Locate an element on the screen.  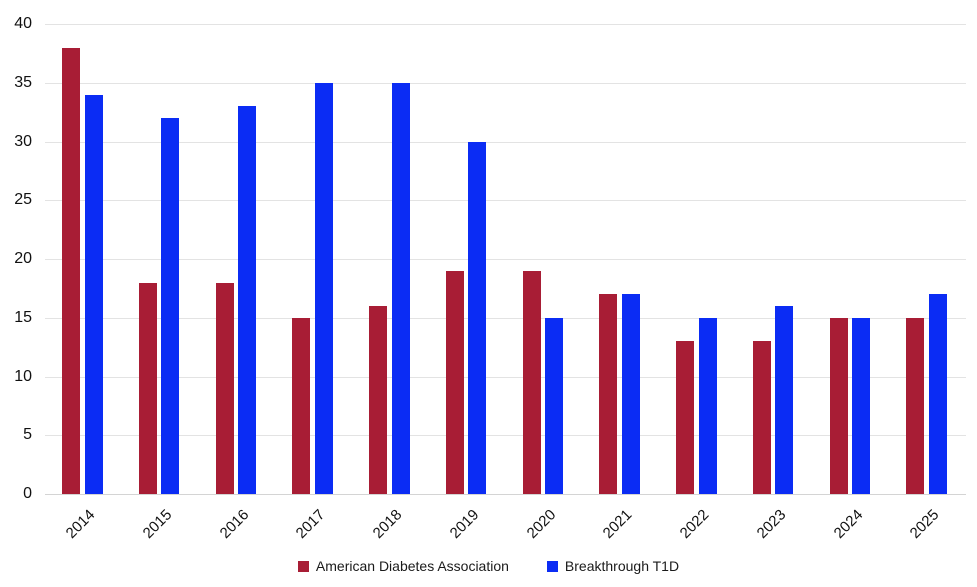
bar-series-0-2014 is located at coordinates (71, 270).